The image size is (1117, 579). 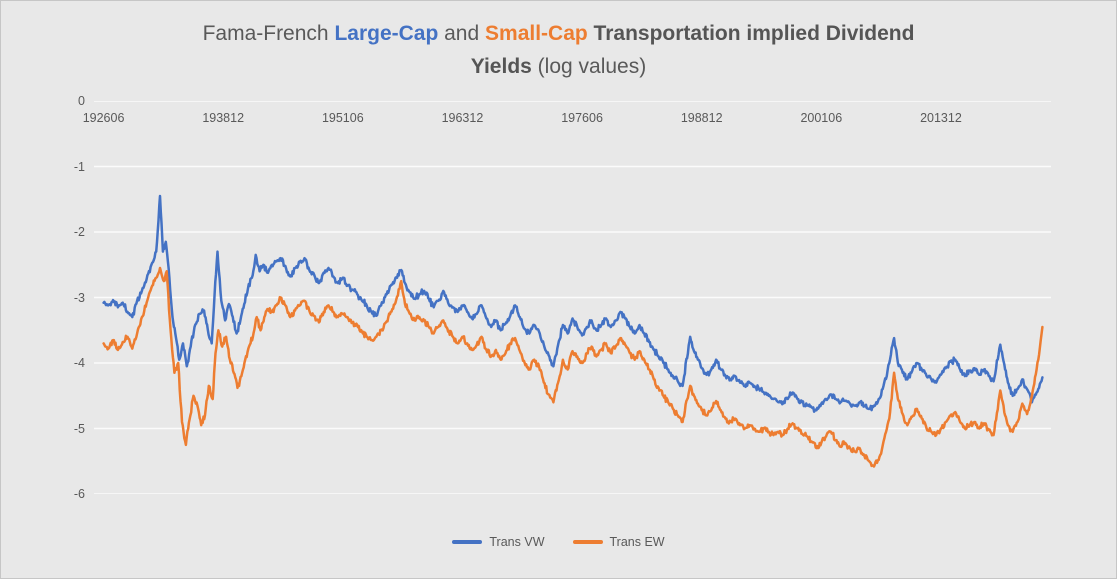 I want to click on y-axis-label: -3, so click(x=79, y=297).